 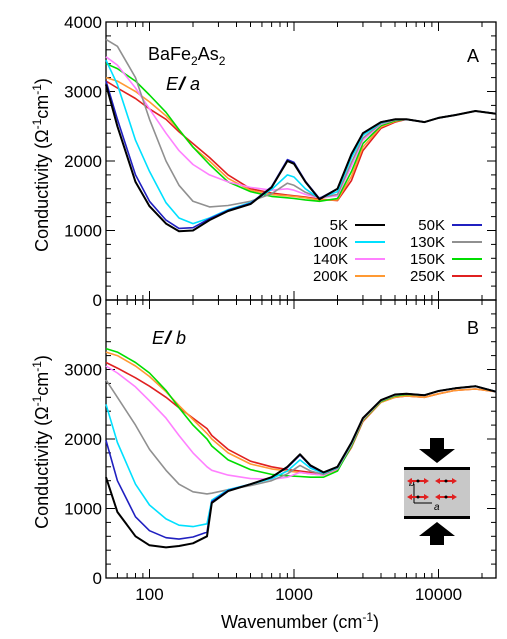 I want to click on inset-bottom-arrow-stem, so click(x=437, y=540).